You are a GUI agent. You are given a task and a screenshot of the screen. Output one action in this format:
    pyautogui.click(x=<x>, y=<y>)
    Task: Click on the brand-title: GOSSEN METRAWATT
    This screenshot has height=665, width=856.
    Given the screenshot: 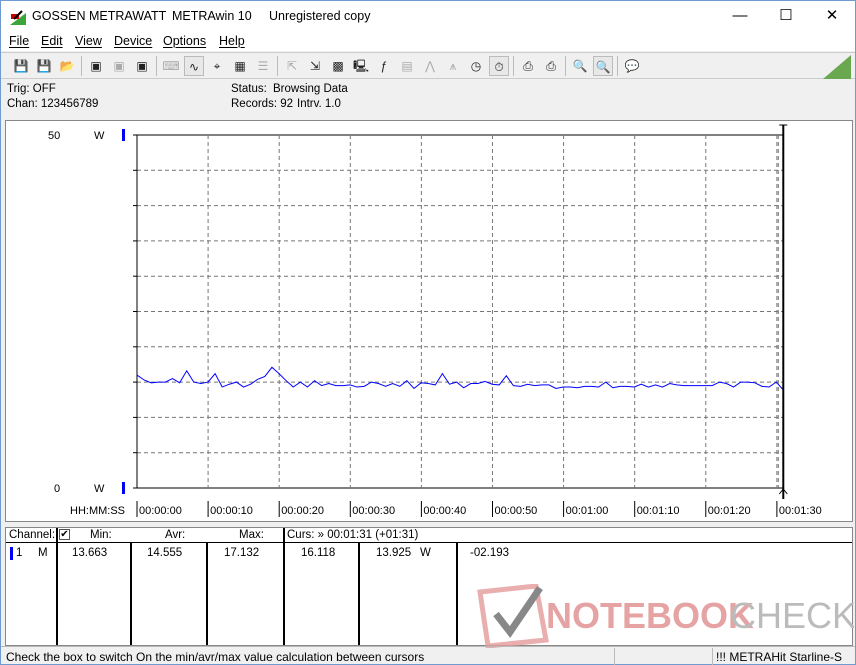 What is the action you would take?
    pyautogui.click(x=99, y=16)
    